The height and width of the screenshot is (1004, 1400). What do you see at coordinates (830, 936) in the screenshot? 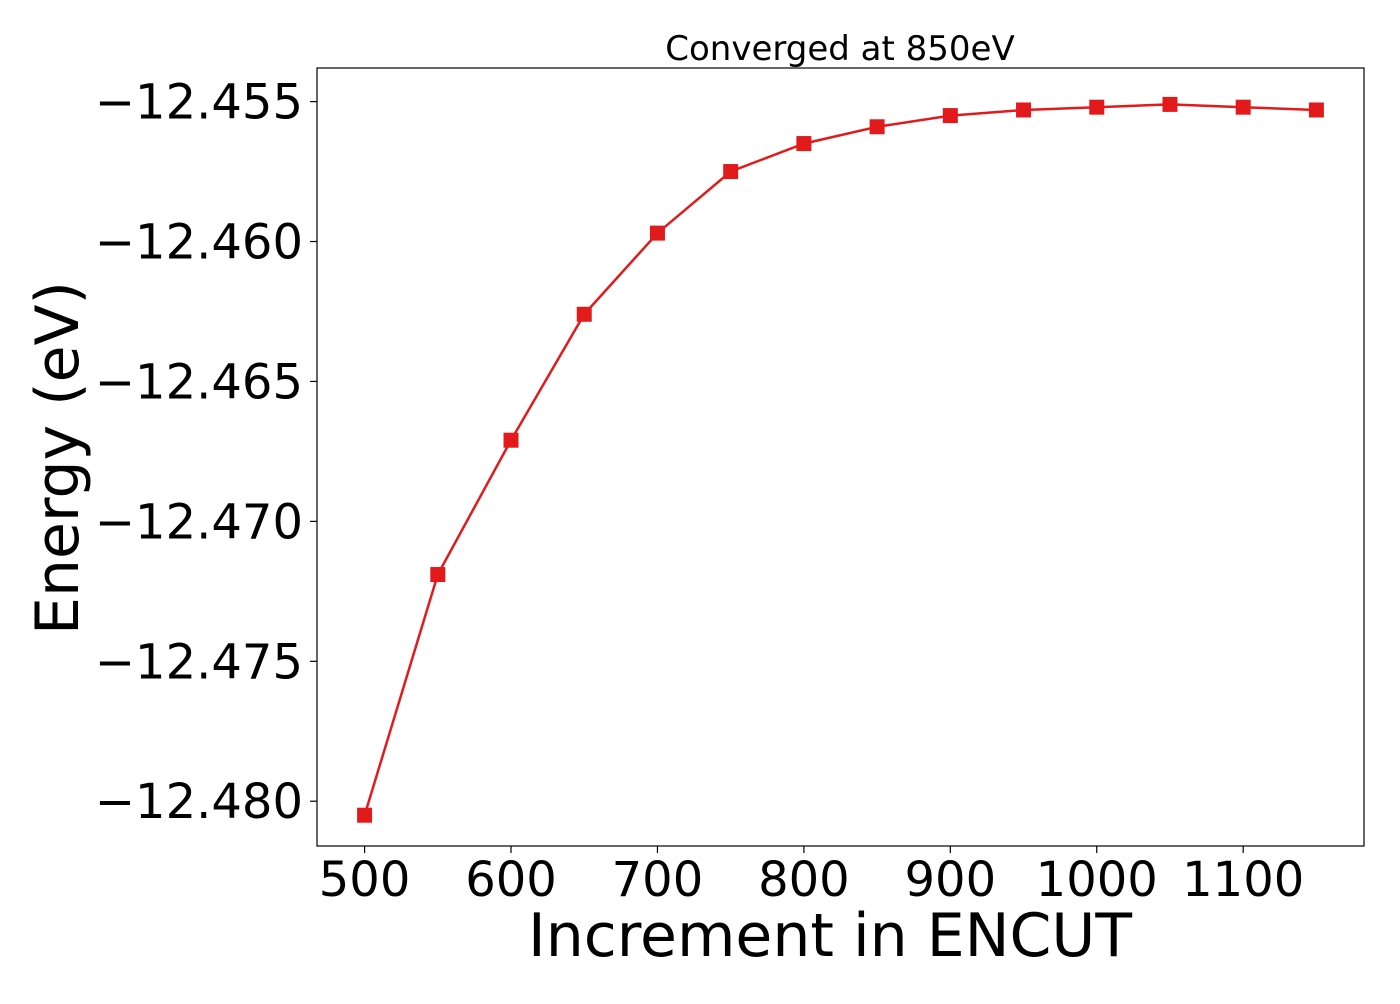
I see `x-axis-label: Increment in ENCUT` at bounding box center [830, 936].